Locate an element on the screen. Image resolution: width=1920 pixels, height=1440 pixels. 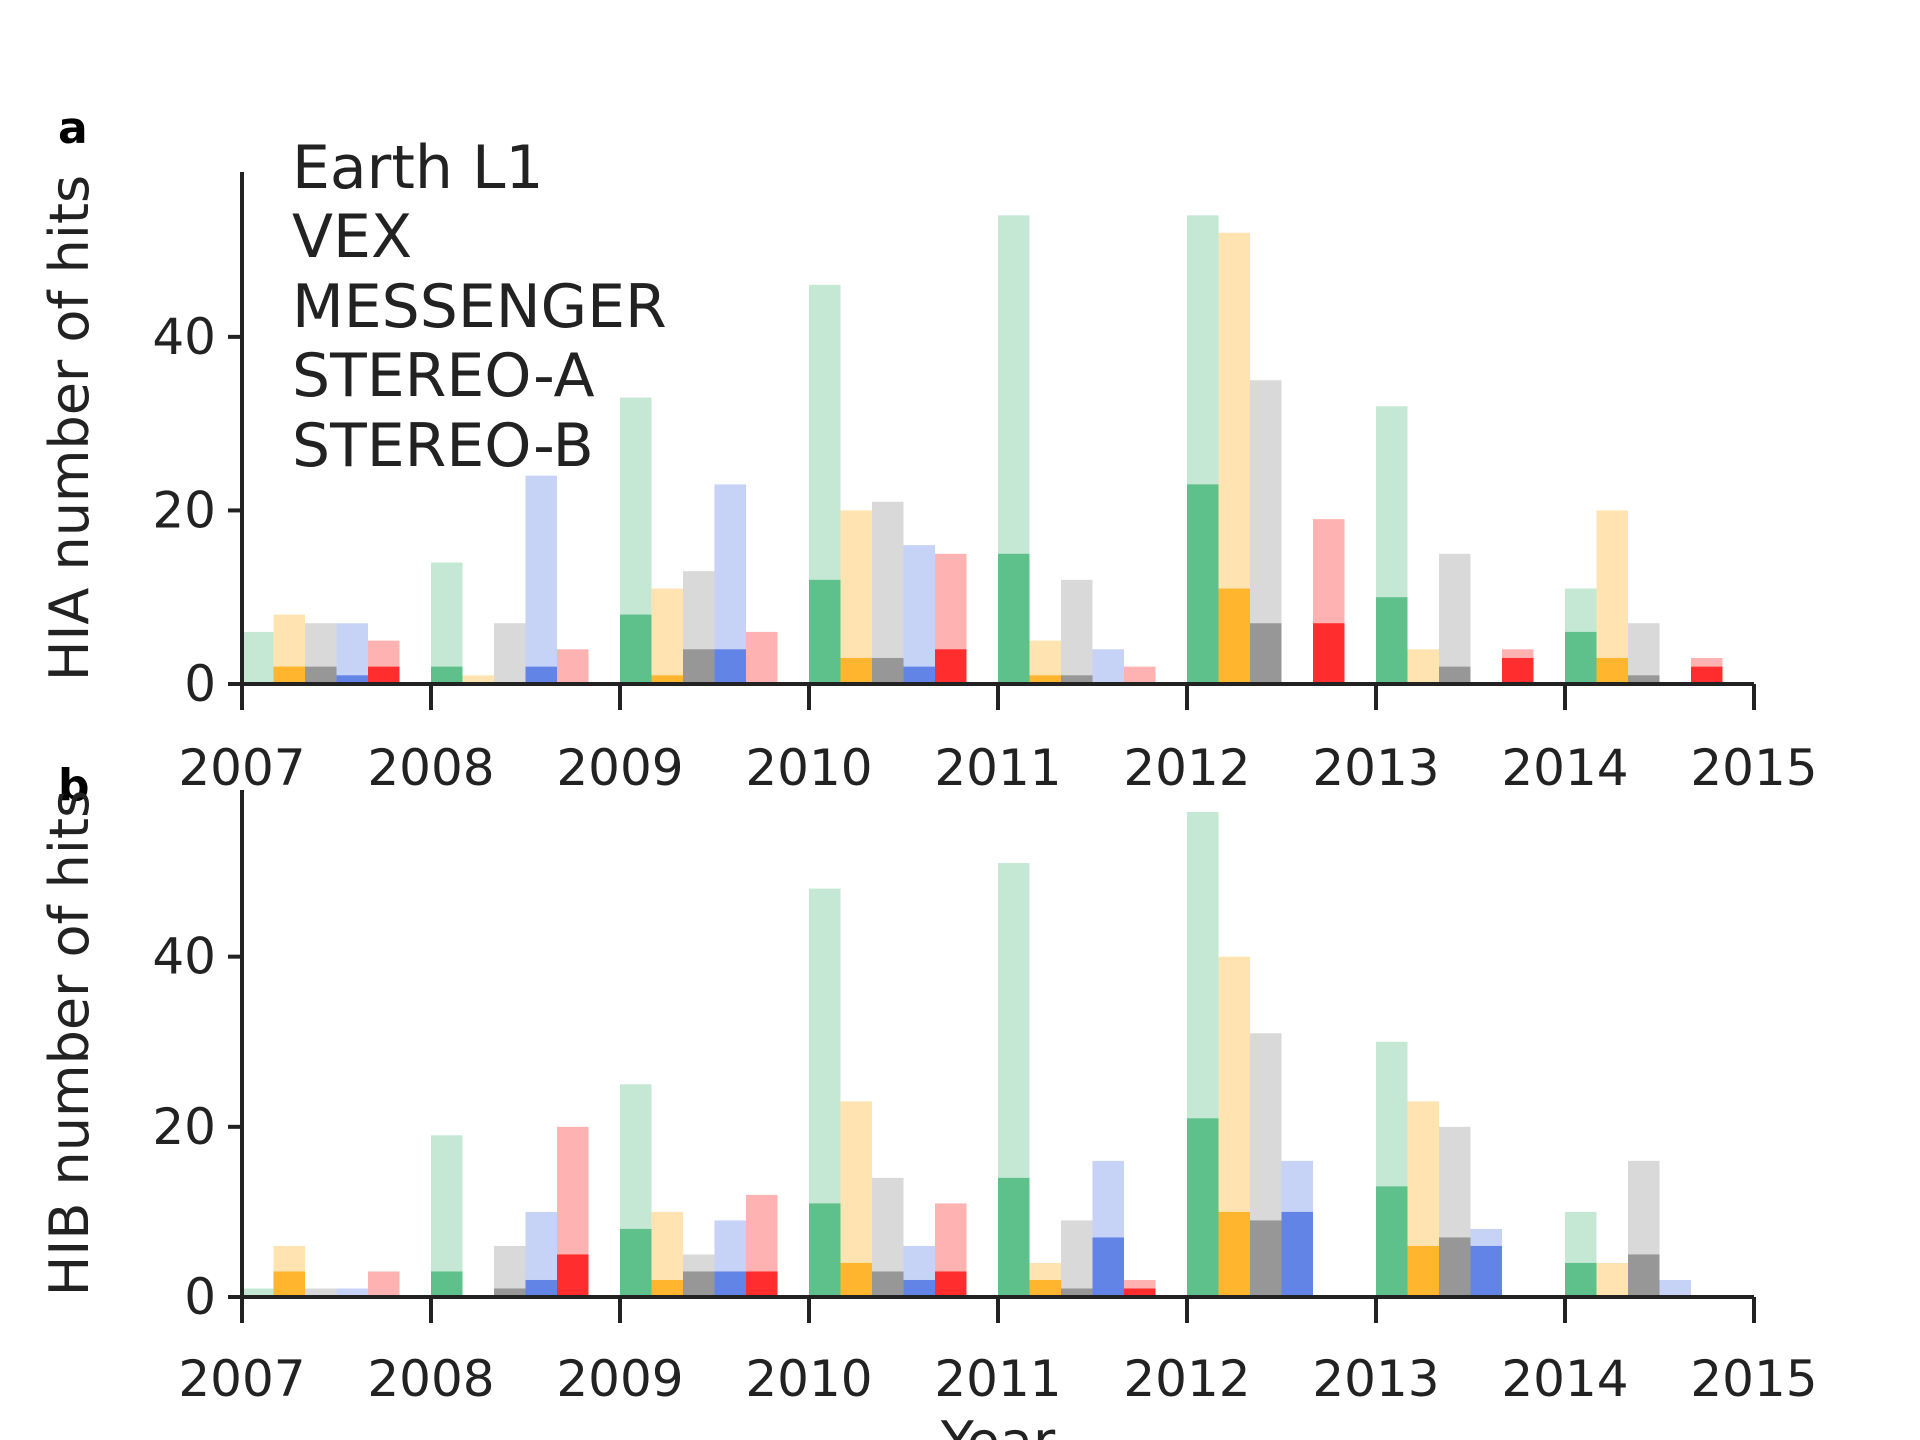
panel-a-y-tick-label: 40 is located at coordinates (184, 337).